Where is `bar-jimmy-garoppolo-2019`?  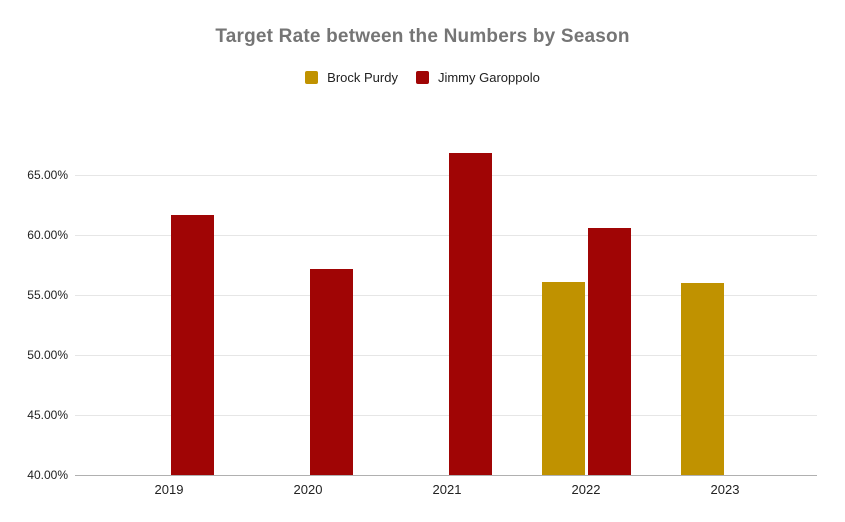
bar-jimmy-garoppolo-2019 is located at coordinates (192, 344).